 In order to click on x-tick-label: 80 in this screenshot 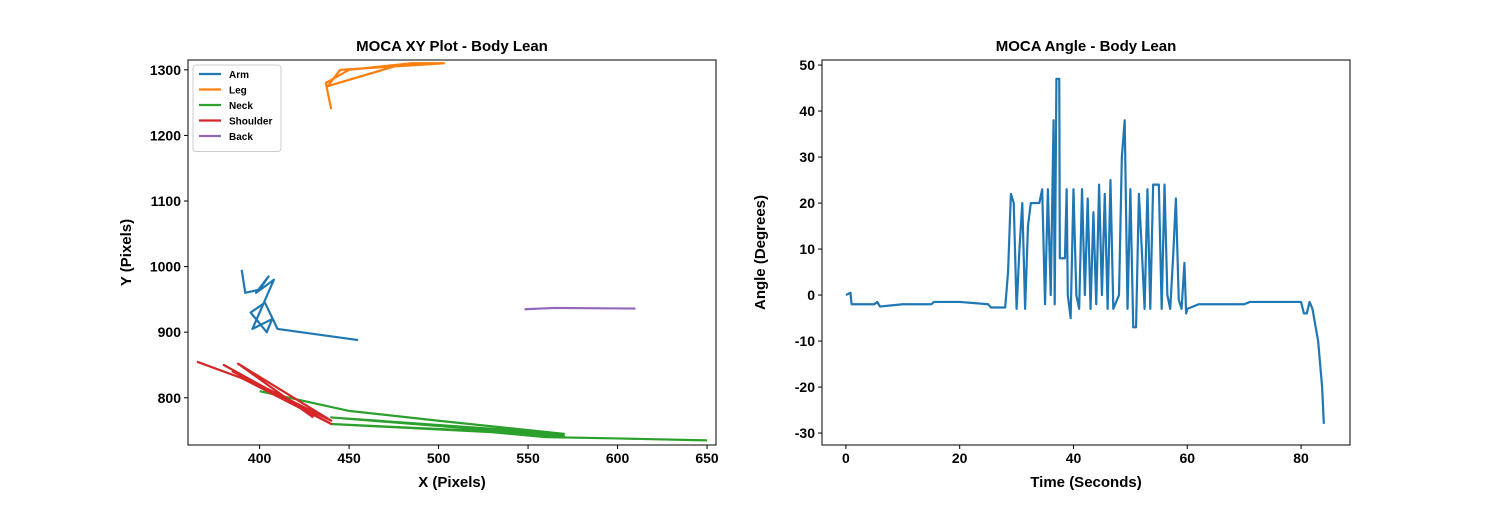, I will do `click(1301, 458)`.